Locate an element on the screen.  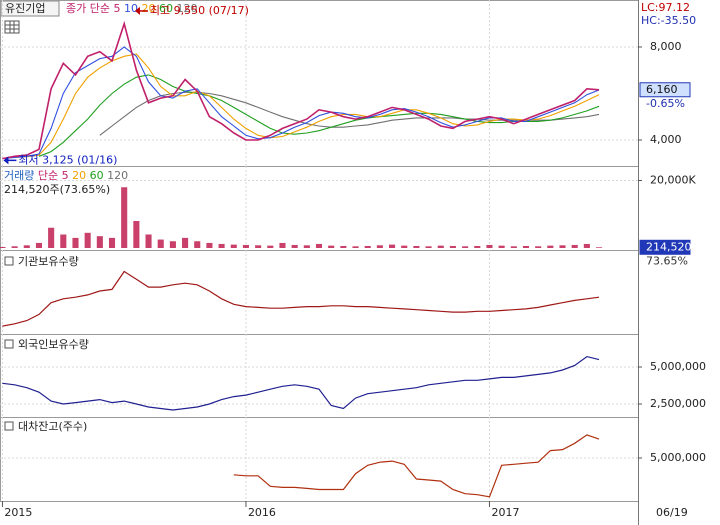
volume-summary: 214,520주(73.65%) is located at coordinates (57, 189).